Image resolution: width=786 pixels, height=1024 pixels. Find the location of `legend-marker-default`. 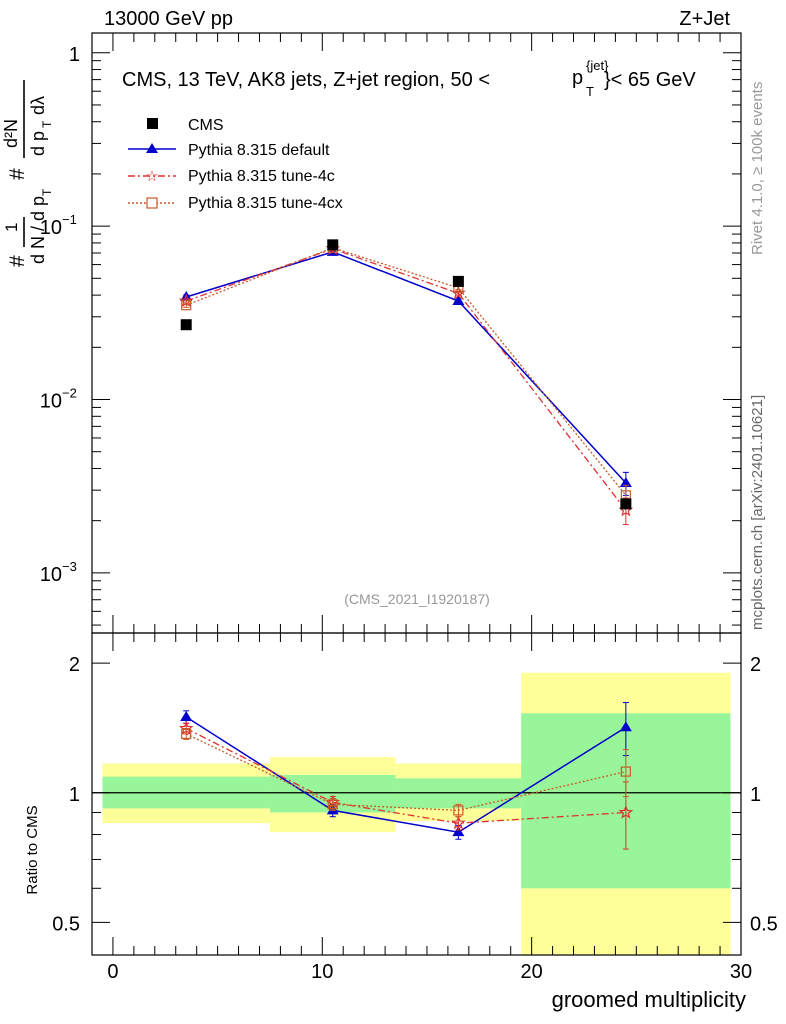

legend-marker-default is located at coordinates (152, 148).